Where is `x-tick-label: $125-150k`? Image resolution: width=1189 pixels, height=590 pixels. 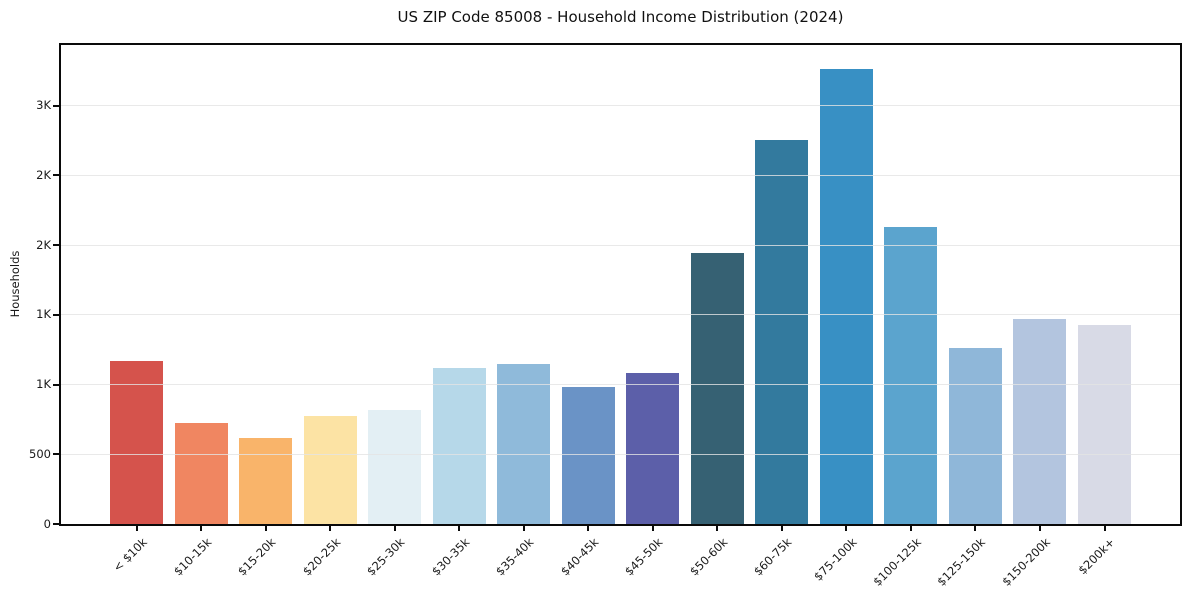
x-tick-label: $125-150k is located at coordinates (961, 562).